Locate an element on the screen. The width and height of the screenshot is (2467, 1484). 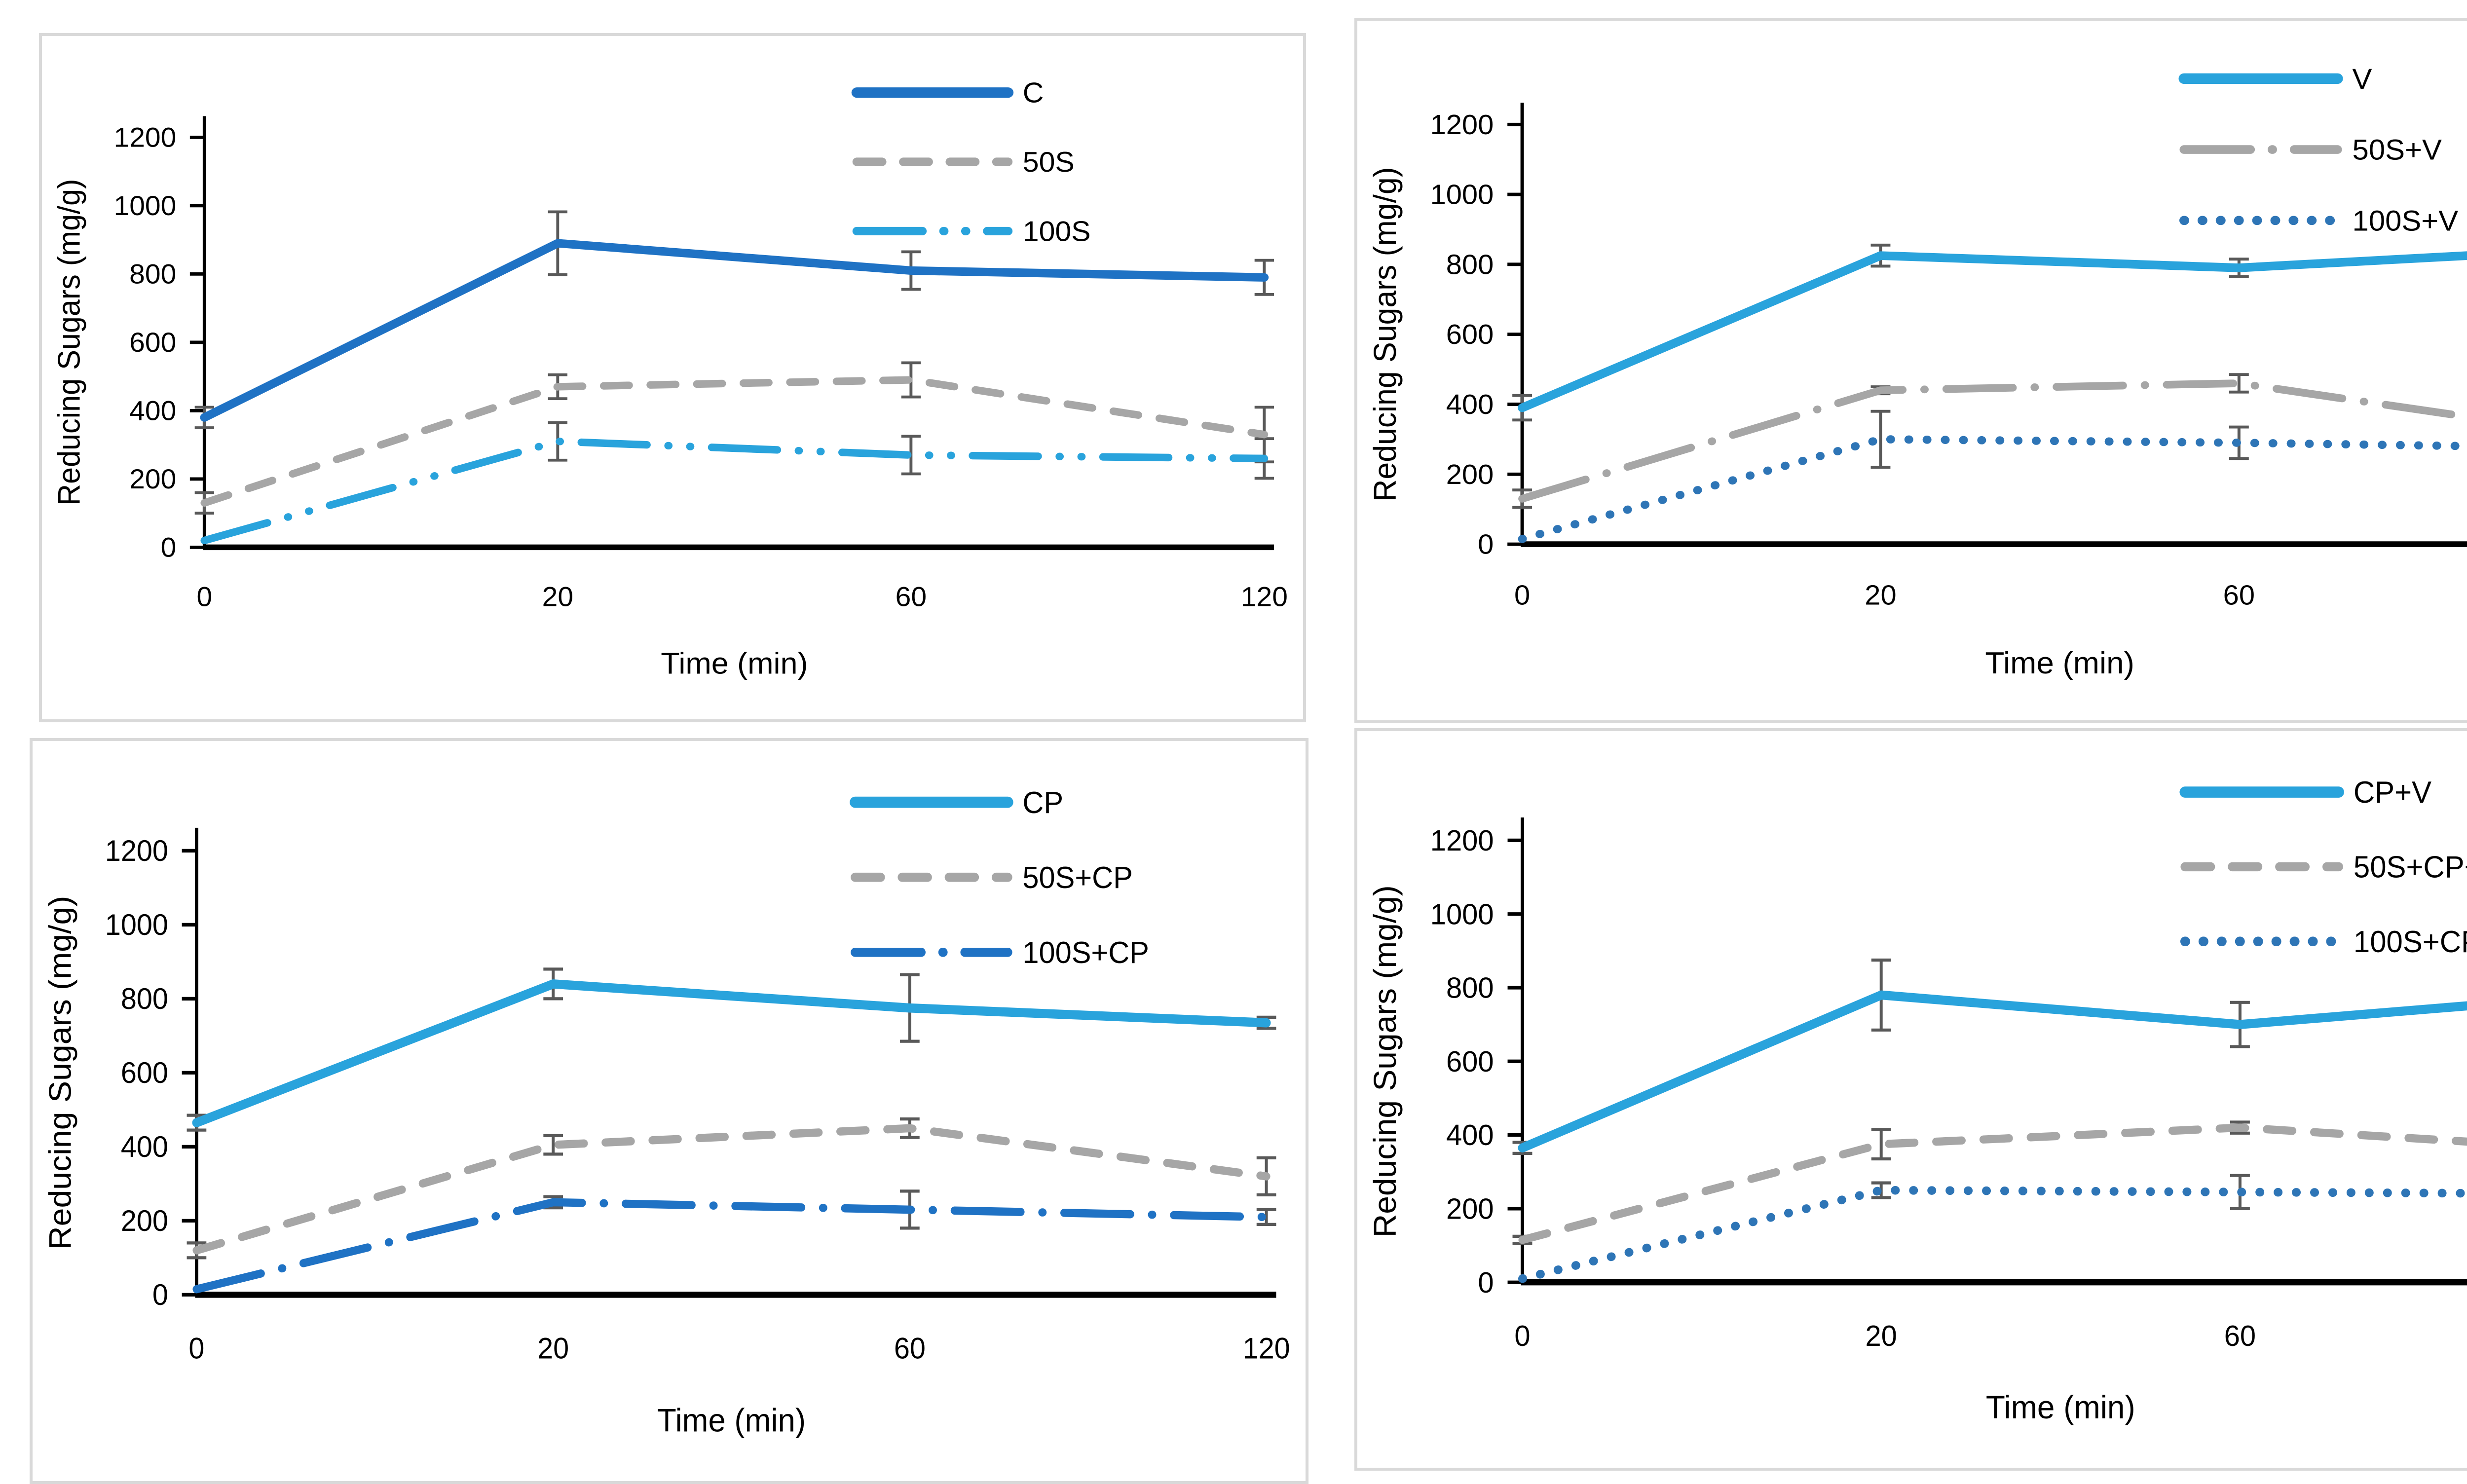
legend-label: 50S+CP is located at coordinates (1077, 877).